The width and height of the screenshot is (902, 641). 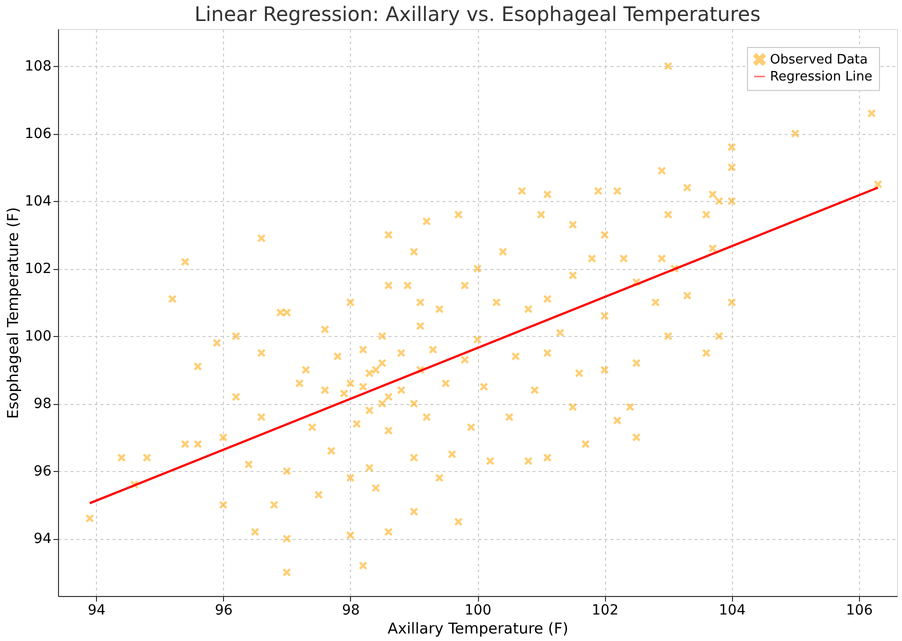 I want to click on x-tick-label: 94, so click(x=97, y=610).